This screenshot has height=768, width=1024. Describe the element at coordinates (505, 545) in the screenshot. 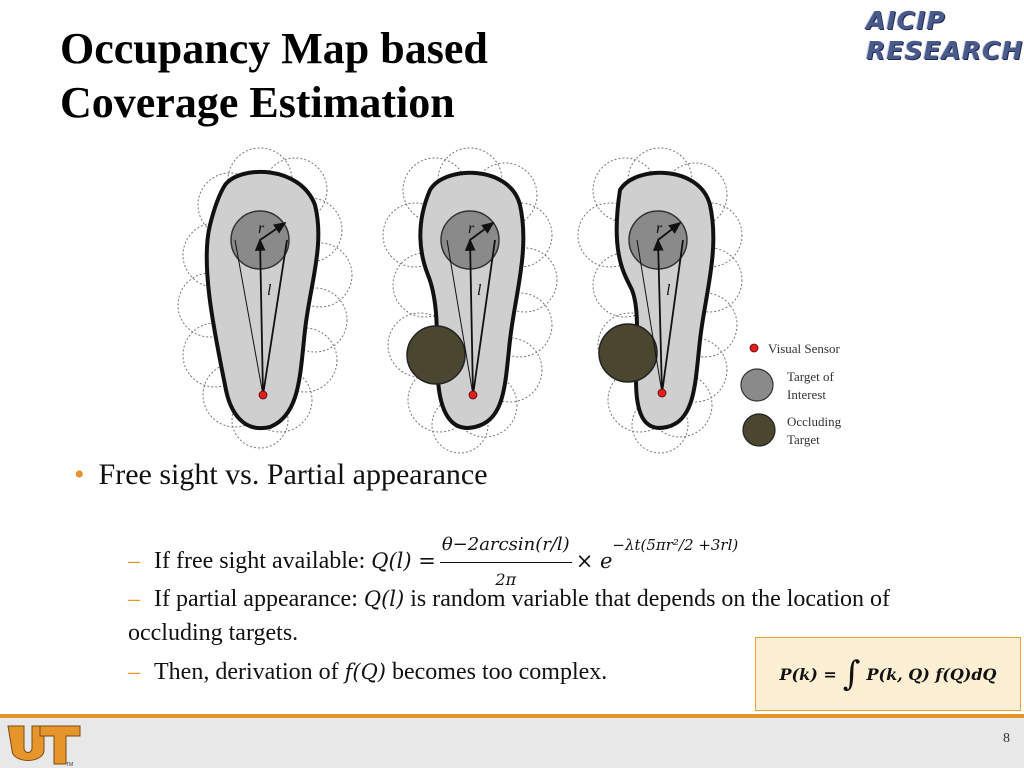

I see `sub1-numerator: θ−2arcsin(r/l)` at that location.